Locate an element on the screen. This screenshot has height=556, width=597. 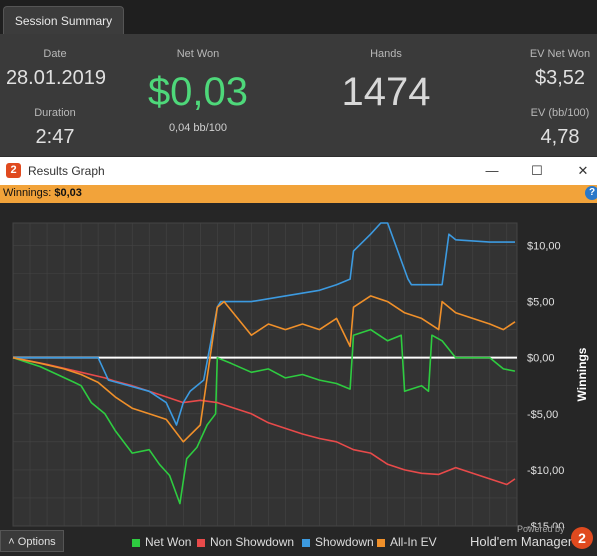
brand-name: Hold'em Manager is located at coordinates (521, 541).